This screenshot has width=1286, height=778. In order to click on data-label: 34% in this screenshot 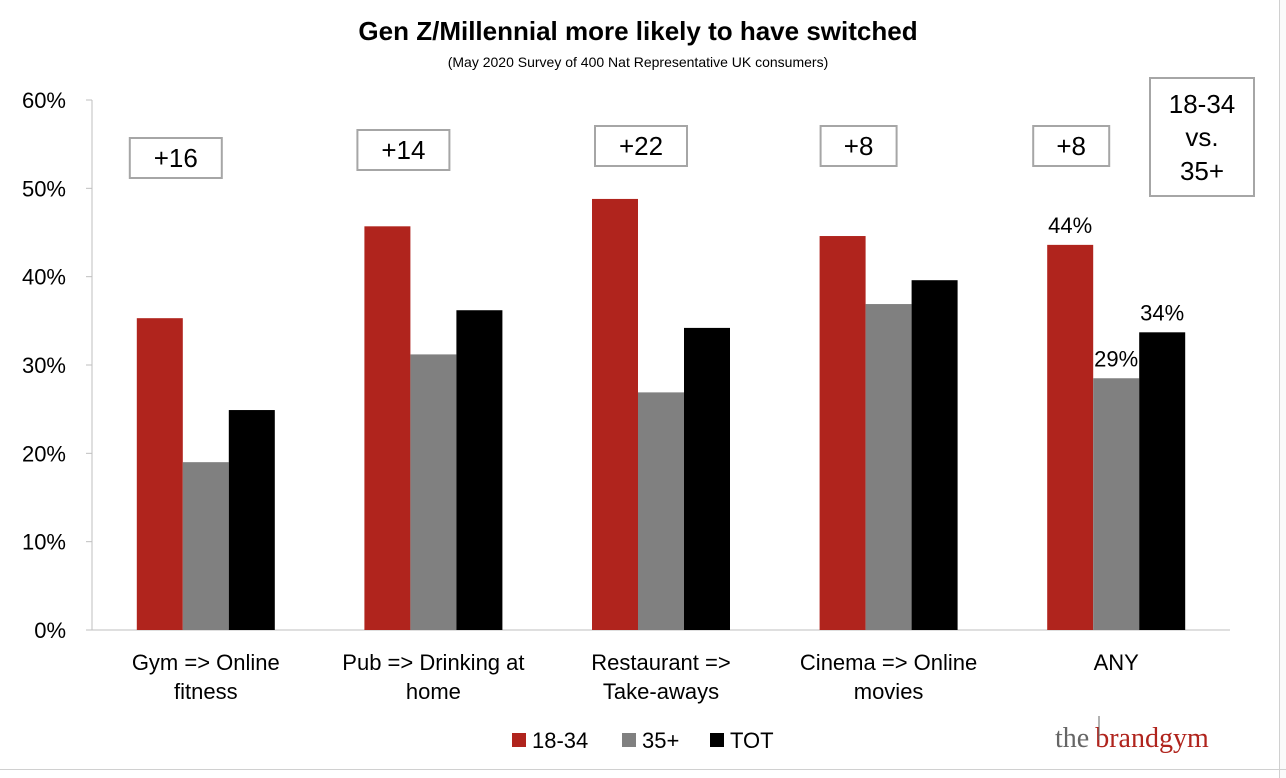, I will do `click(1162, 312)`.